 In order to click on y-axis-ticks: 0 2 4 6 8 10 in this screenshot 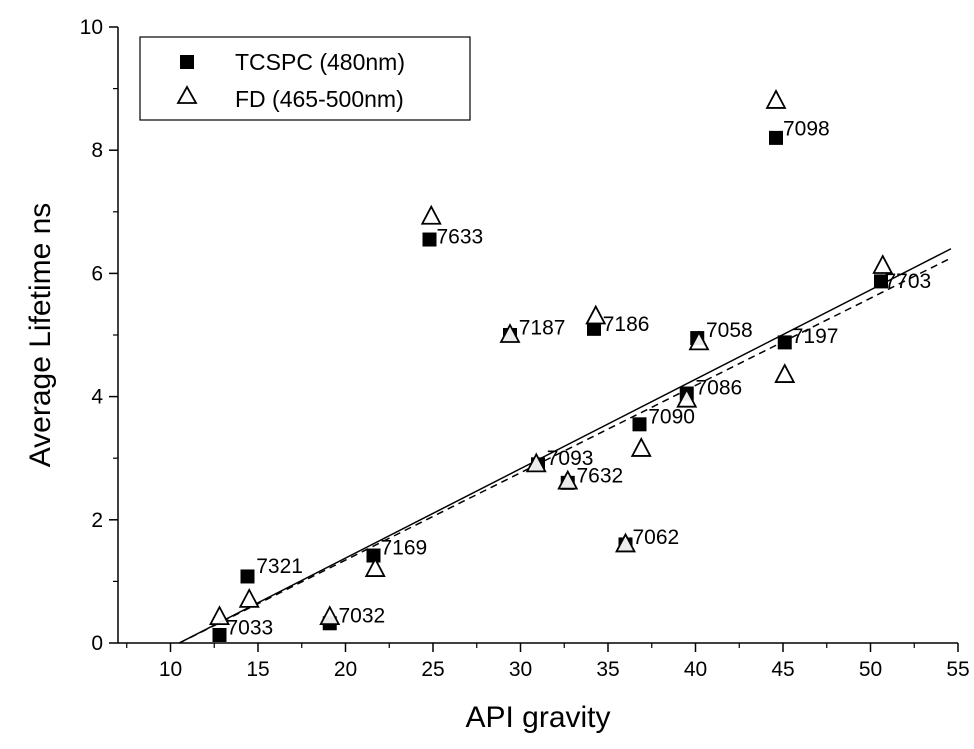, I will do `click(99, 335)`.